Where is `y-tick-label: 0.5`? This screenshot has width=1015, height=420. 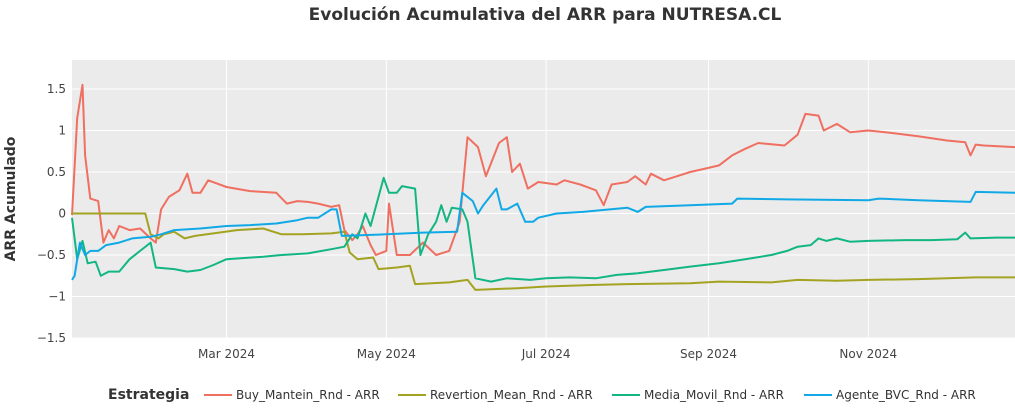
y-tick-label: 0.5 is located at coordinates (56, 172).